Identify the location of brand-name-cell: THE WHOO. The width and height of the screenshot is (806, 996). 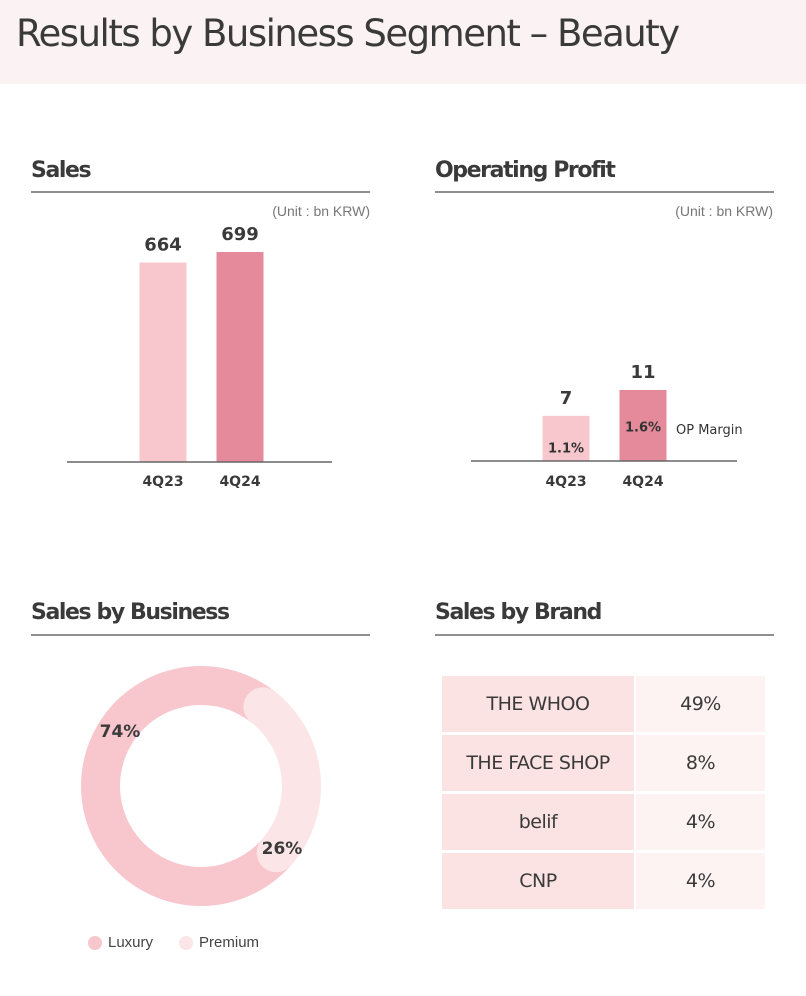
(538, 704).